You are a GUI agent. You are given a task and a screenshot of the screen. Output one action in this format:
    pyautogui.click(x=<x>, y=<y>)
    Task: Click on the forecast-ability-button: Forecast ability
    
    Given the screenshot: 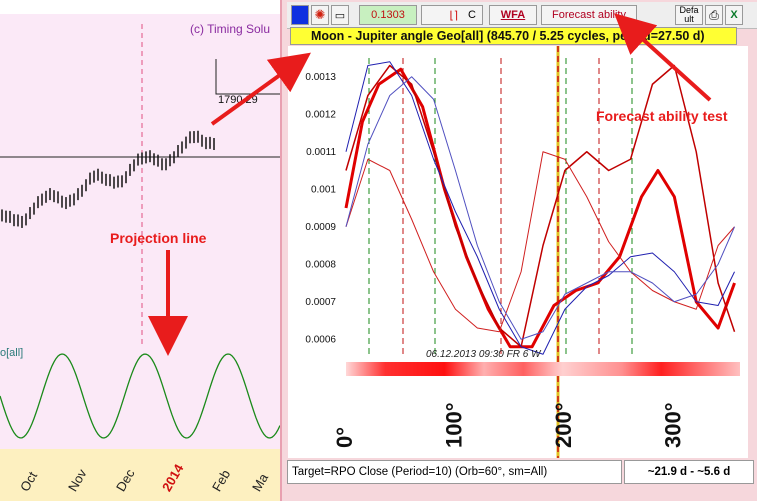 What is the action you would take?
    pyautogui.click(x=589, y=15)
    